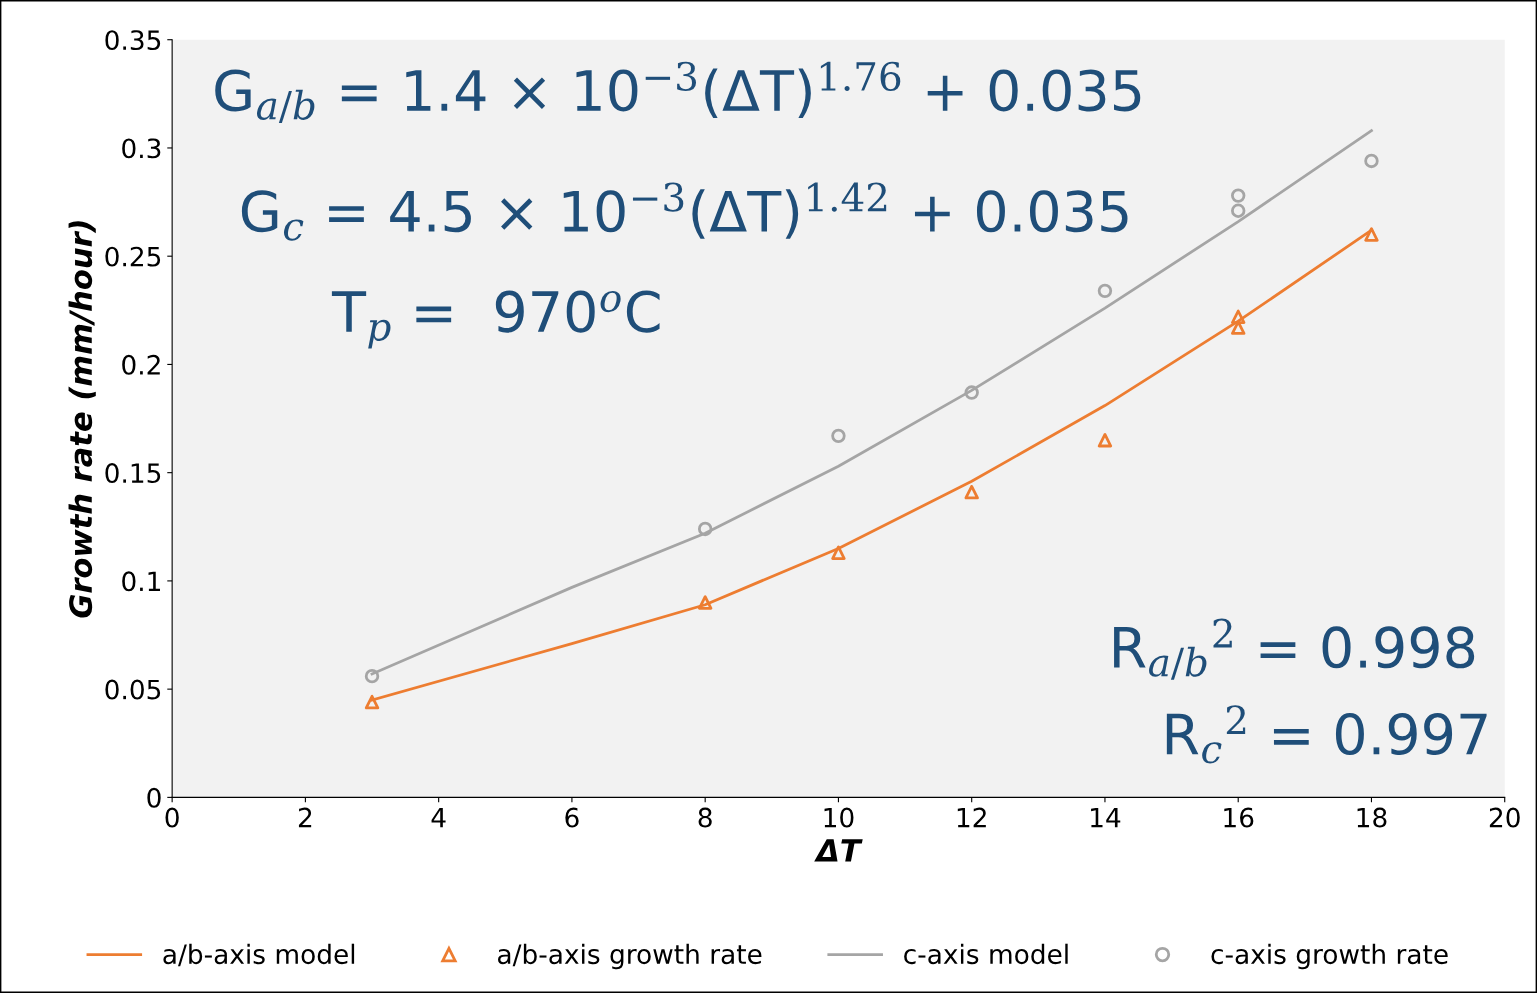 This screenshot has width=1537, height=993. What do you see at coordinates (838, 850) in the screenshot?
I see `x-axis-title: ΔT` at bounding box center [838, 850].